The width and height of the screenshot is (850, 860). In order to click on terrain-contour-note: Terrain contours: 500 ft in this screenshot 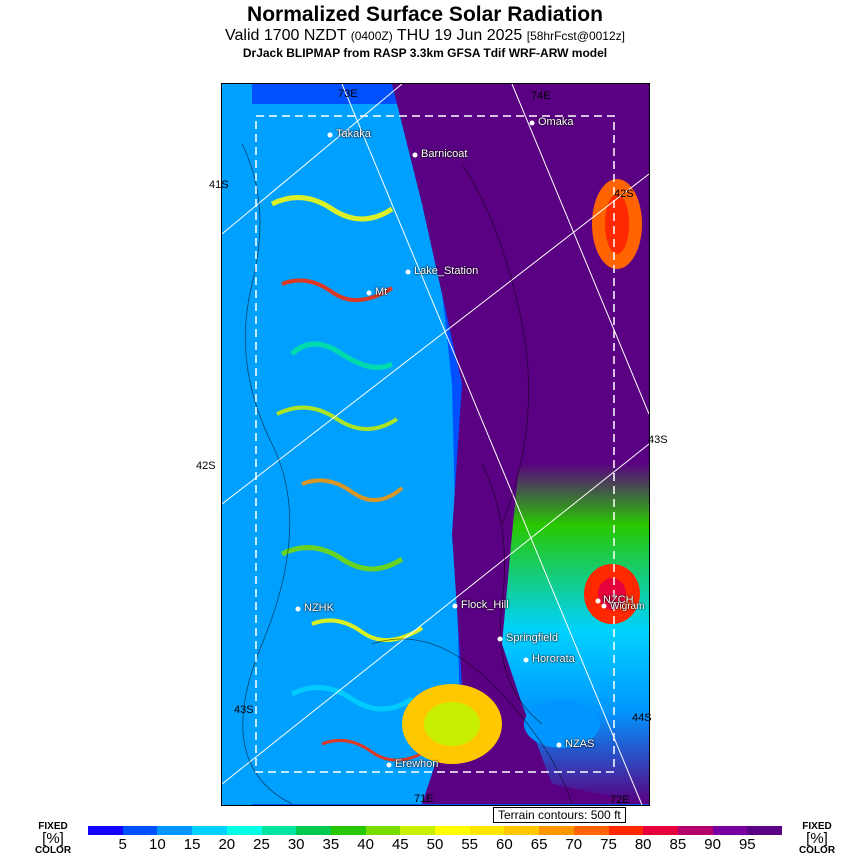, I will do `click(559, 815)`.